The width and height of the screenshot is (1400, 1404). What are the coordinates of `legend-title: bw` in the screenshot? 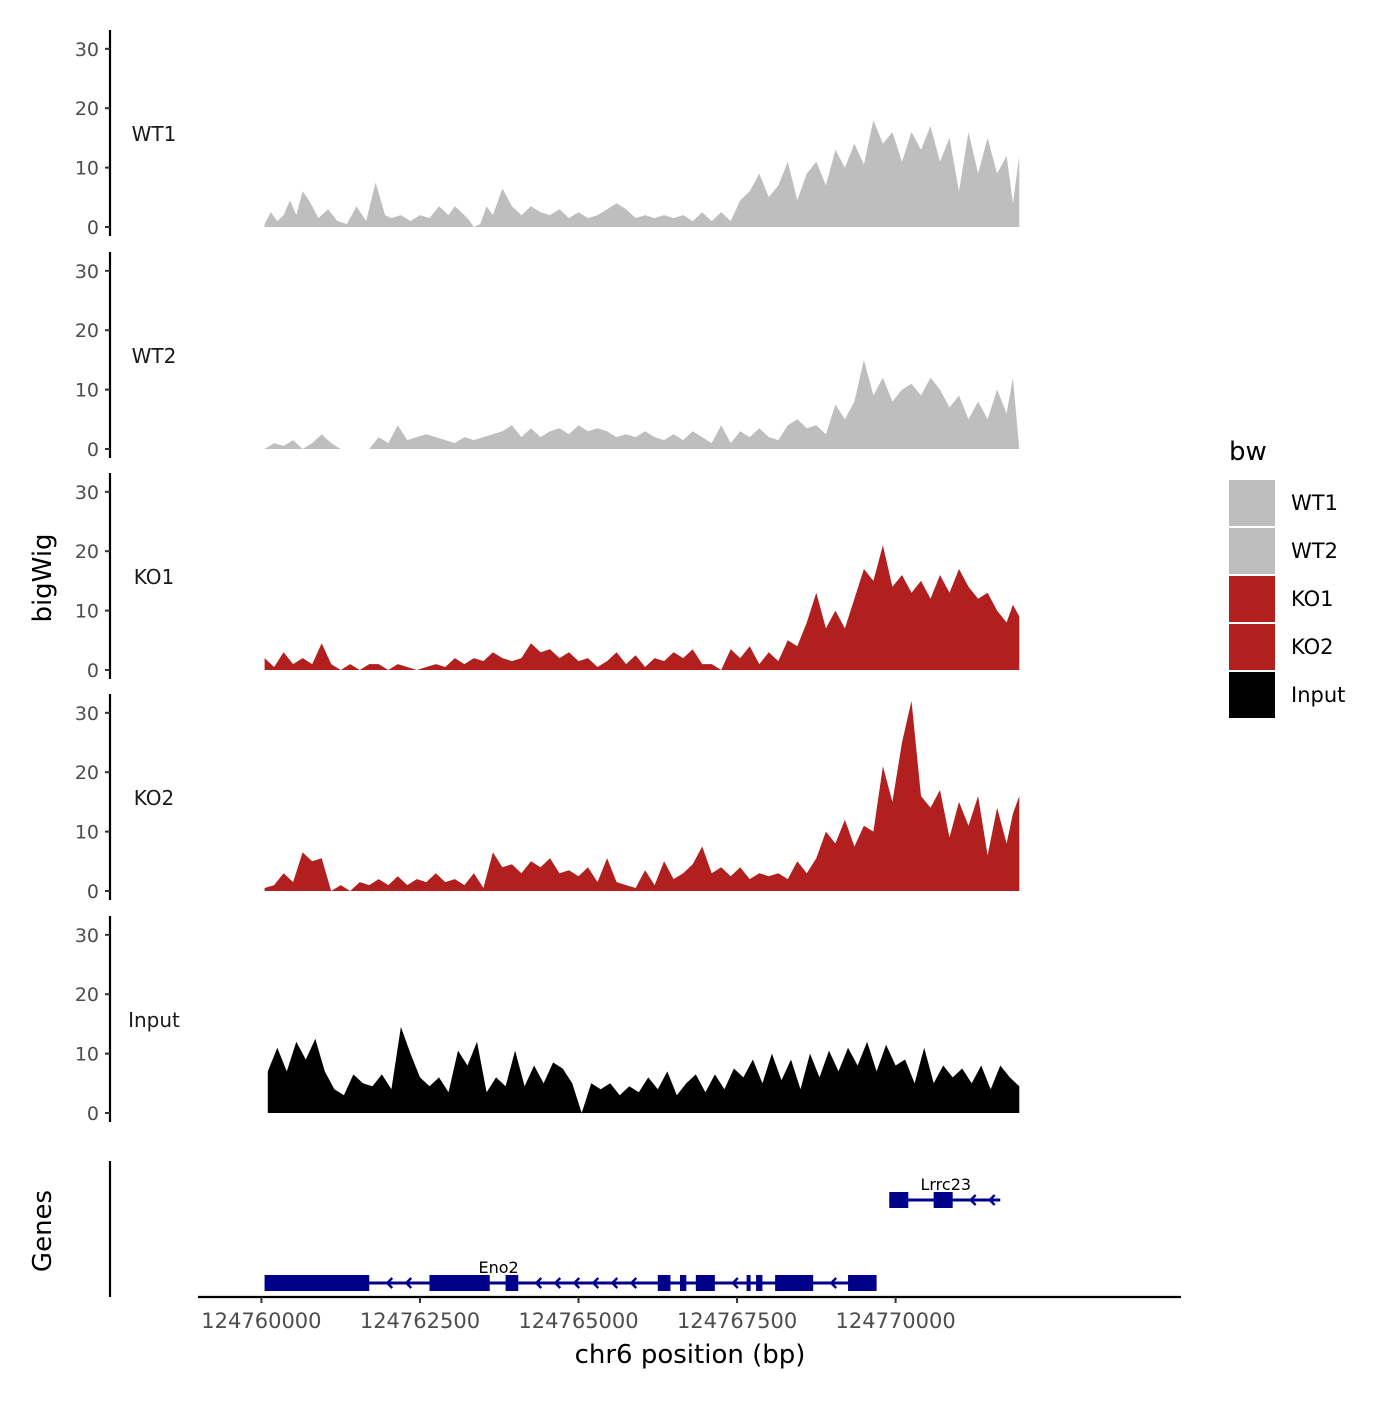 It's located at (1248, 452).